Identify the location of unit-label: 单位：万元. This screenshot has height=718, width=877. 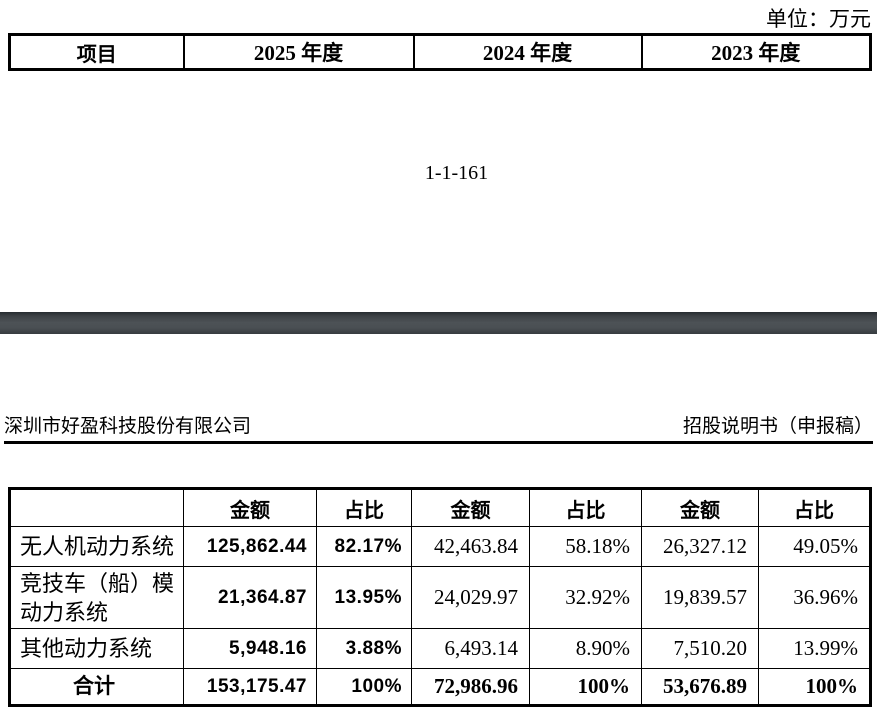
(818, 19).